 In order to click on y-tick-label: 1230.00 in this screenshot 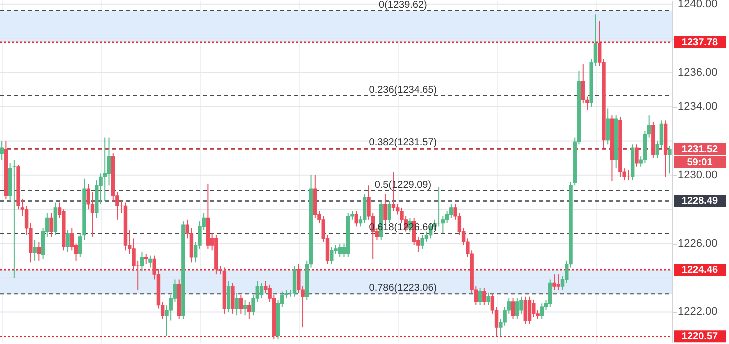, I will do `click(698, 175)`.